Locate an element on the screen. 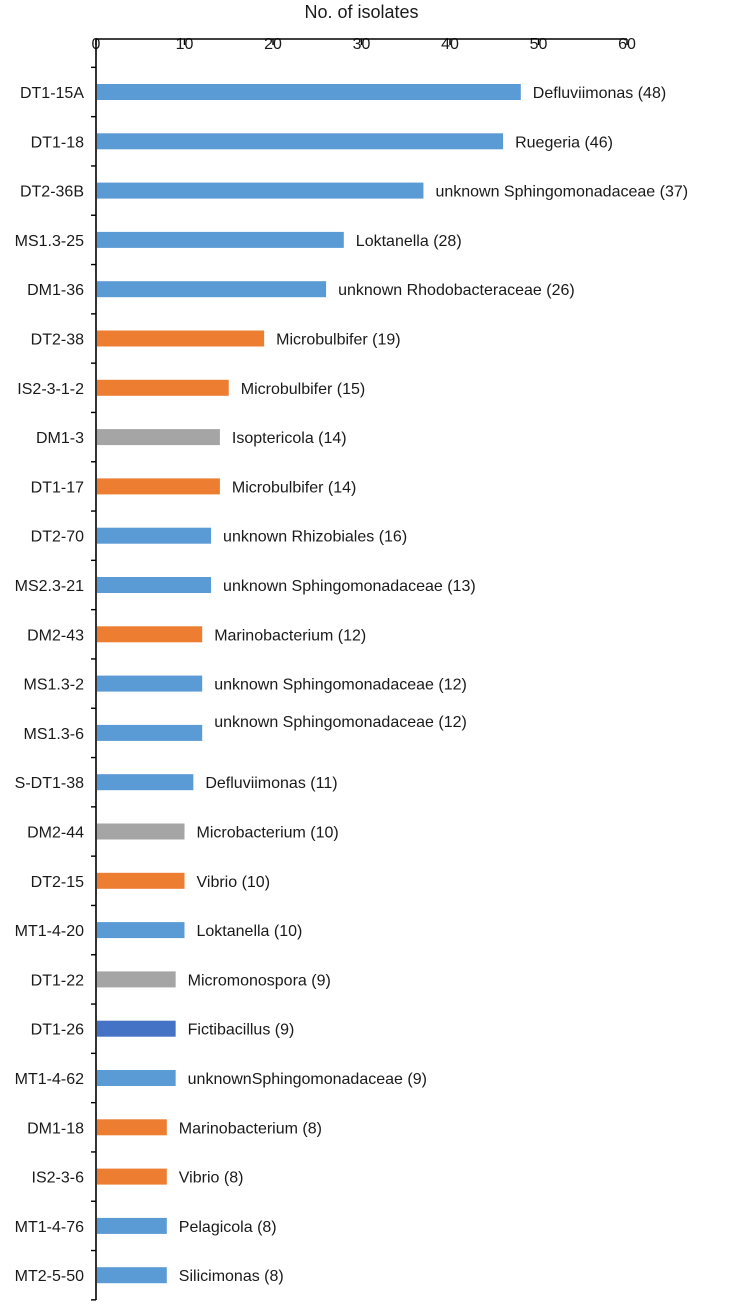 This screenshot has height=1304, width=751. category-label: MT1-4-62 is located at coordinates (49, 1079).